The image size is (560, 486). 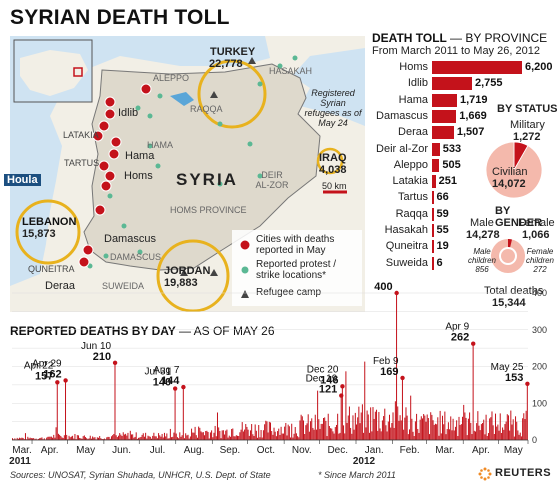 What do you see at coordinates (456, 51) in the screenshot?
I see `province-subtitle: From March 2011 to May 26, 2012` at bounding box center [456, 51].